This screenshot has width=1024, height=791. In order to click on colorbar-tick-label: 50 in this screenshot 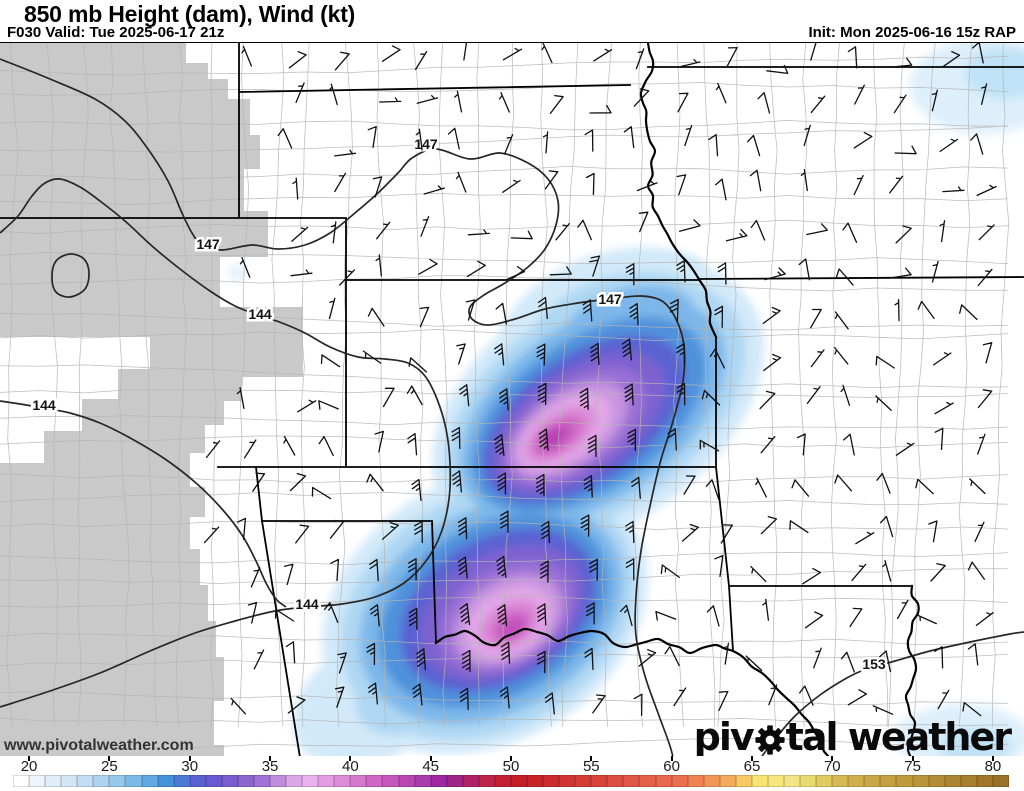, I will do `click(511, 766)`.